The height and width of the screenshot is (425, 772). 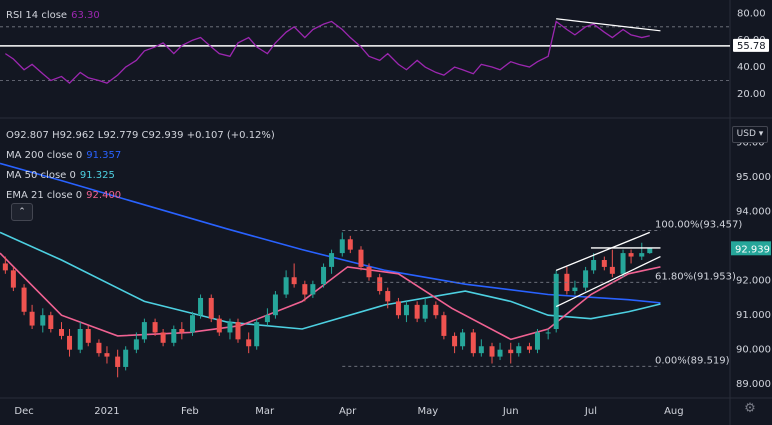 What do you see at coordinates (698, 224) in the screenshot?
I see `fib-level-label: 100.00%(93.457)` at bounding box center [698, 224].